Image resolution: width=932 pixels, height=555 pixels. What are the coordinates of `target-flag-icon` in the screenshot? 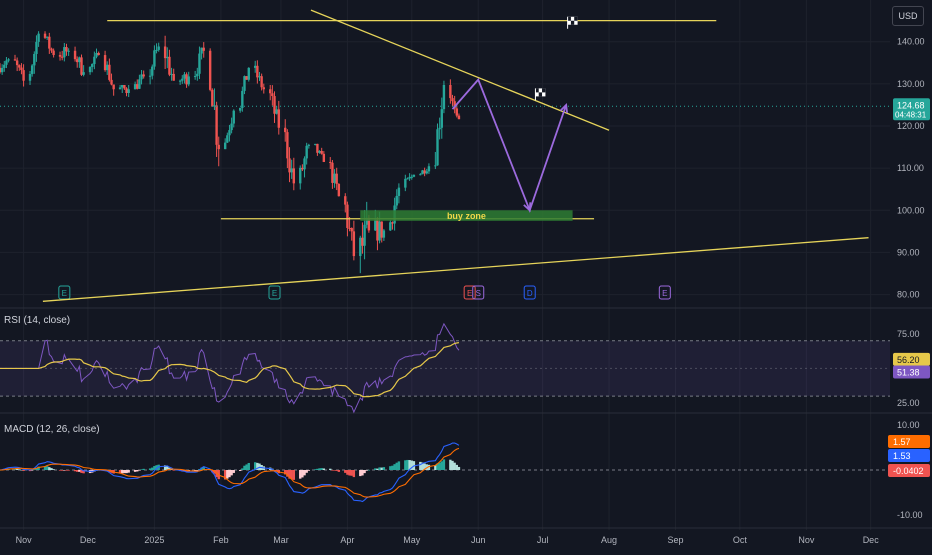 It's located at (540, 94).